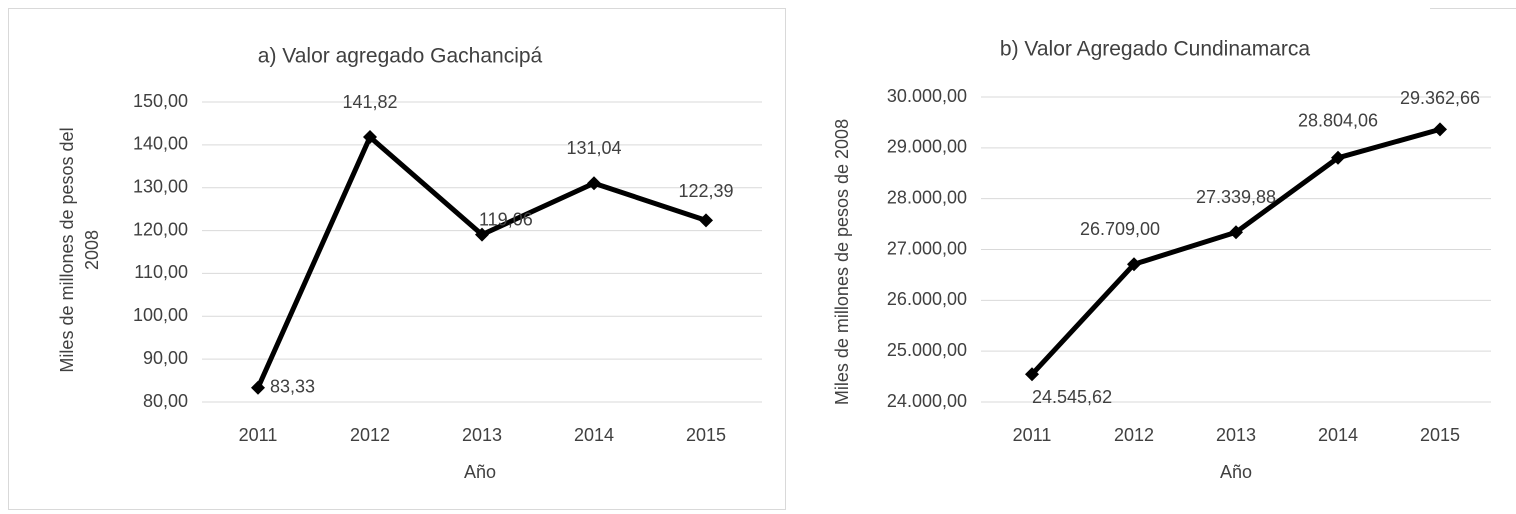 The height and width of the screenshot is (514, 1516). Describe the element at coordinates (1440, 98) in the screenshot. I see `data-label: 29.362,66` at that location.